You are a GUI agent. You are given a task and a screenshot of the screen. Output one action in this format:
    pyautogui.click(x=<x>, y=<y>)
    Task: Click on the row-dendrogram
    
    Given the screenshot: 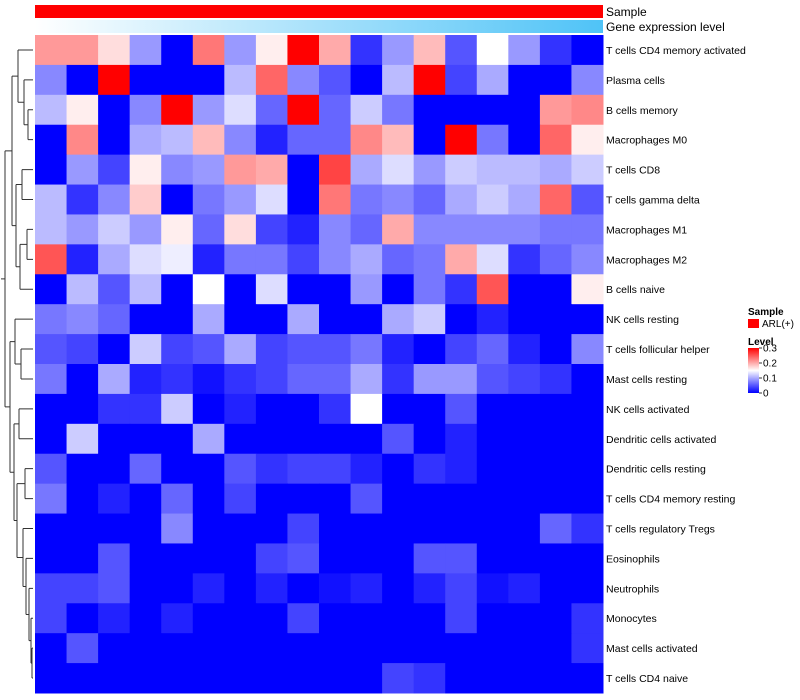 What is the action you would take?
    pyautogui.click(x=17, y=364)
    